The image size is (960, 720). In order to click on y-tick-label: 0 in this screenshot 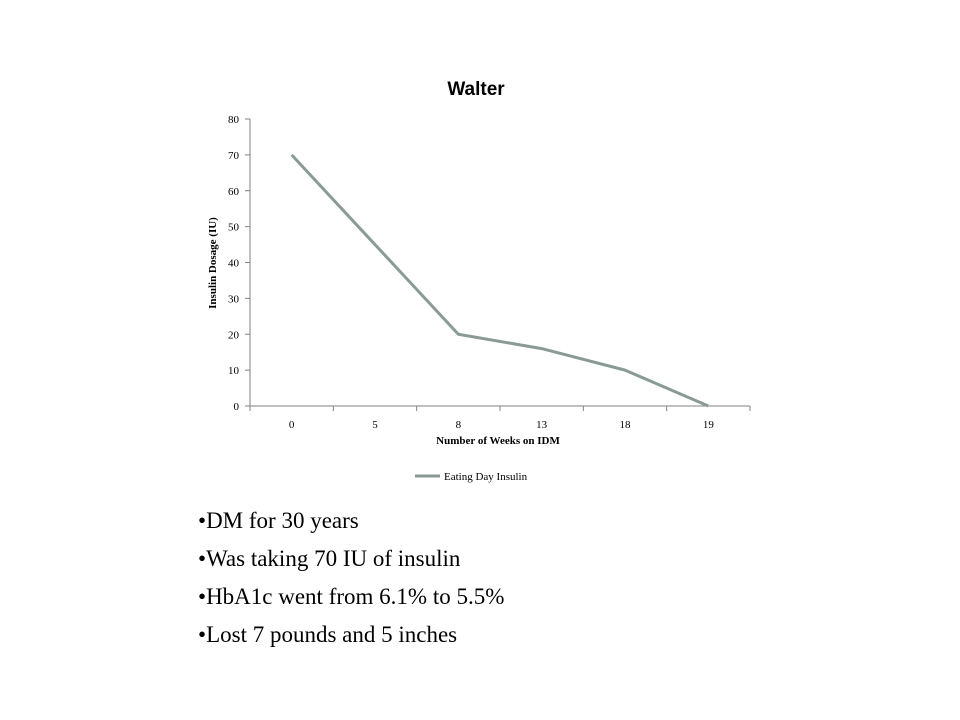, I will do `click(237, 407)`.